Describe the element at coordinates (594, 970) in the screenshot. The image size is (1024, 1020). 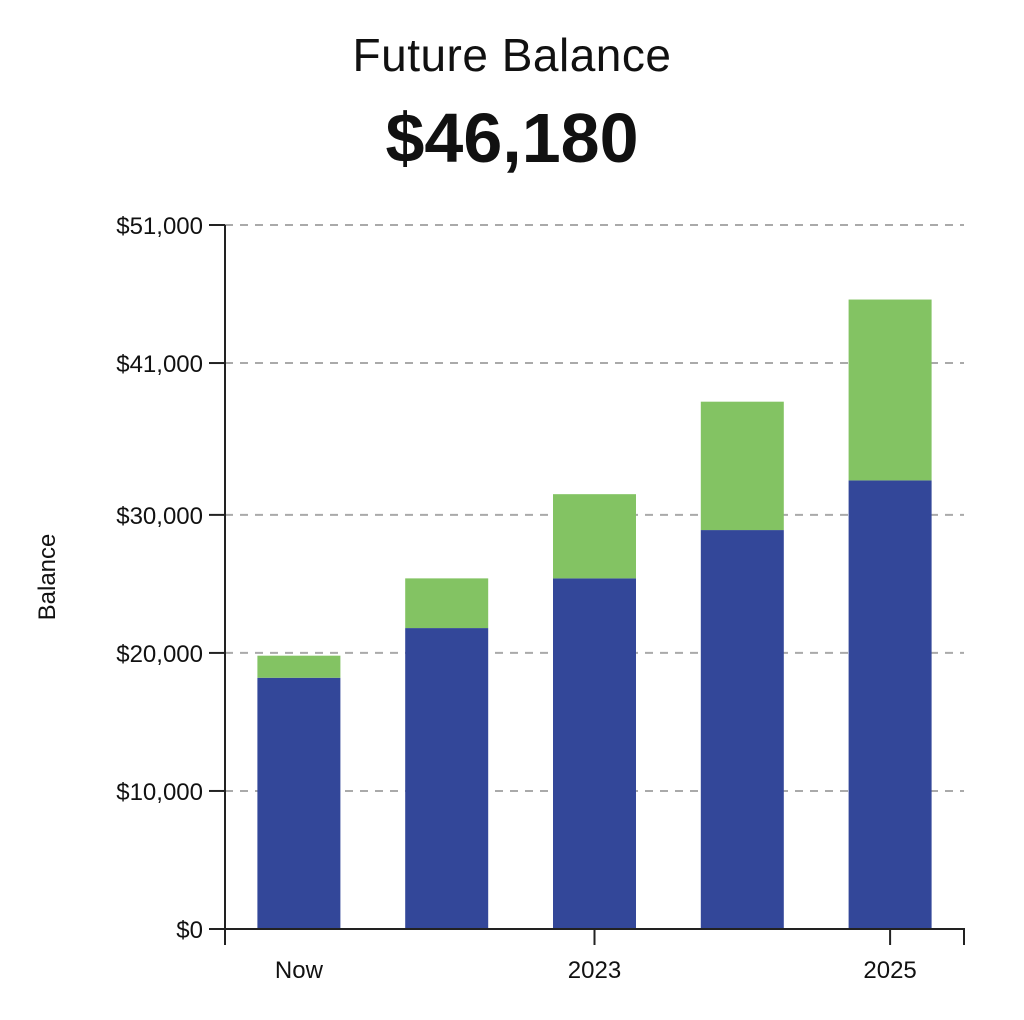
I see `x-tick-label: 2023` at that location.